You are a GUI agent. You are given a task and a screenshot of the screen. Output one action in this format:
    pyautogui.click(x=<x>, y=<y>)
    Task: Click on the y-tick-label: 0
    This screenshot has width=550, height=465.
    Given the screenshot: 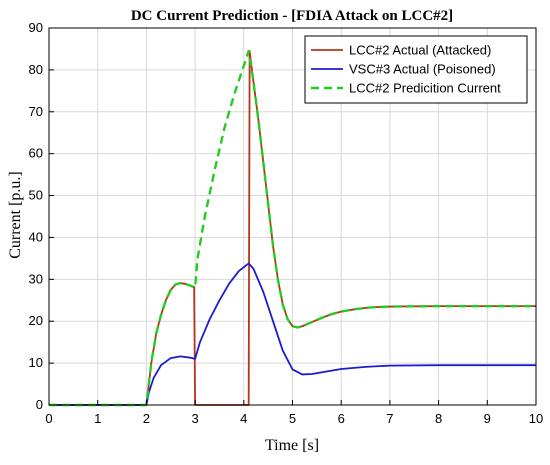 What is the action you would take?
    pyautogui.click(x=39, y=404)
    